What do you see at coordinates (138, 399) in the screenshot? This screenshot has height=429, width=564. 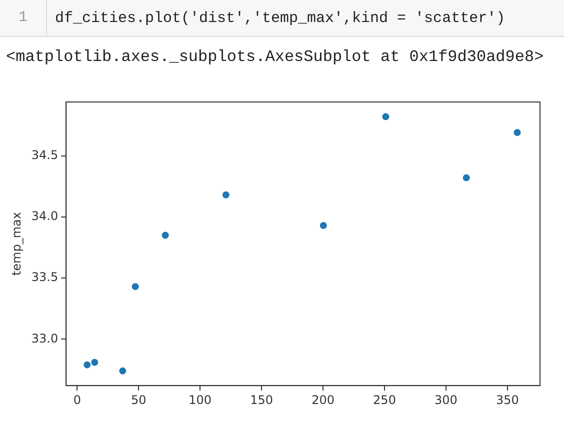 I see `x-tick-label: 50` at bounding box center [138, 399].